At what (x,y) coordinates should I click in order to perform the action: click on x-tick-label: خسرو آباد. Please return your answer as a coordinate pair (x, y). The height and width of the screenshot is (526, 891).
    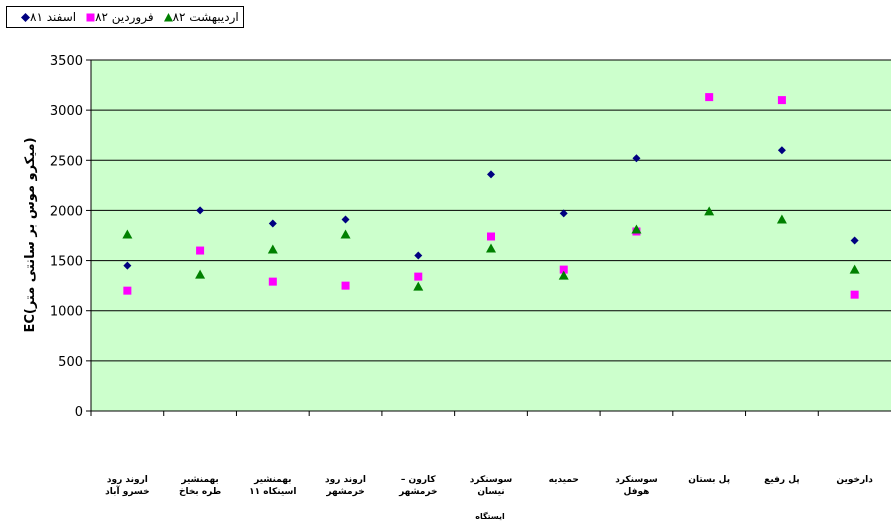
    Looking at the image, I should click on (127, 491).